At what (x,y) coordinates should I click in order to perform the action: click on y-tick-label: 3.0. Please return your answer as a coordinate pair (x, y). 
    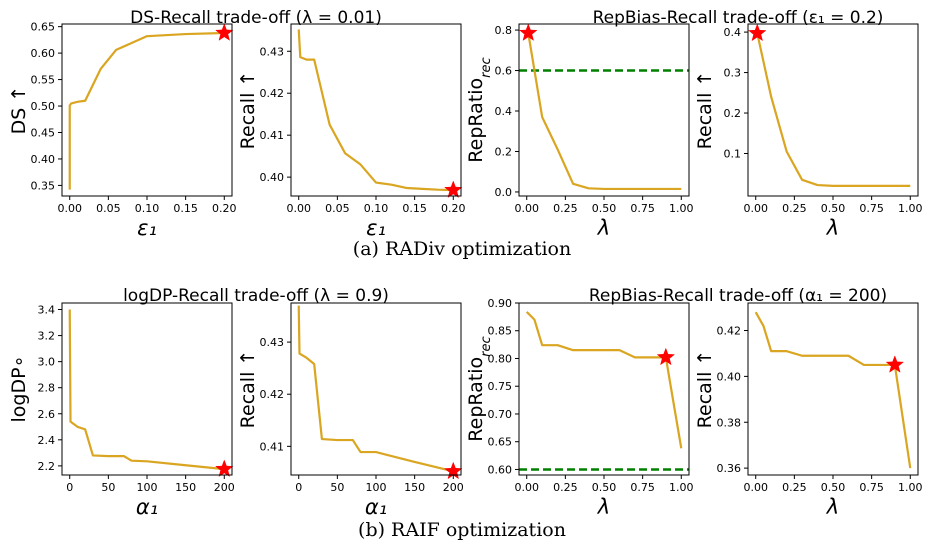
    Looking at the image, I should click on (47, 362).